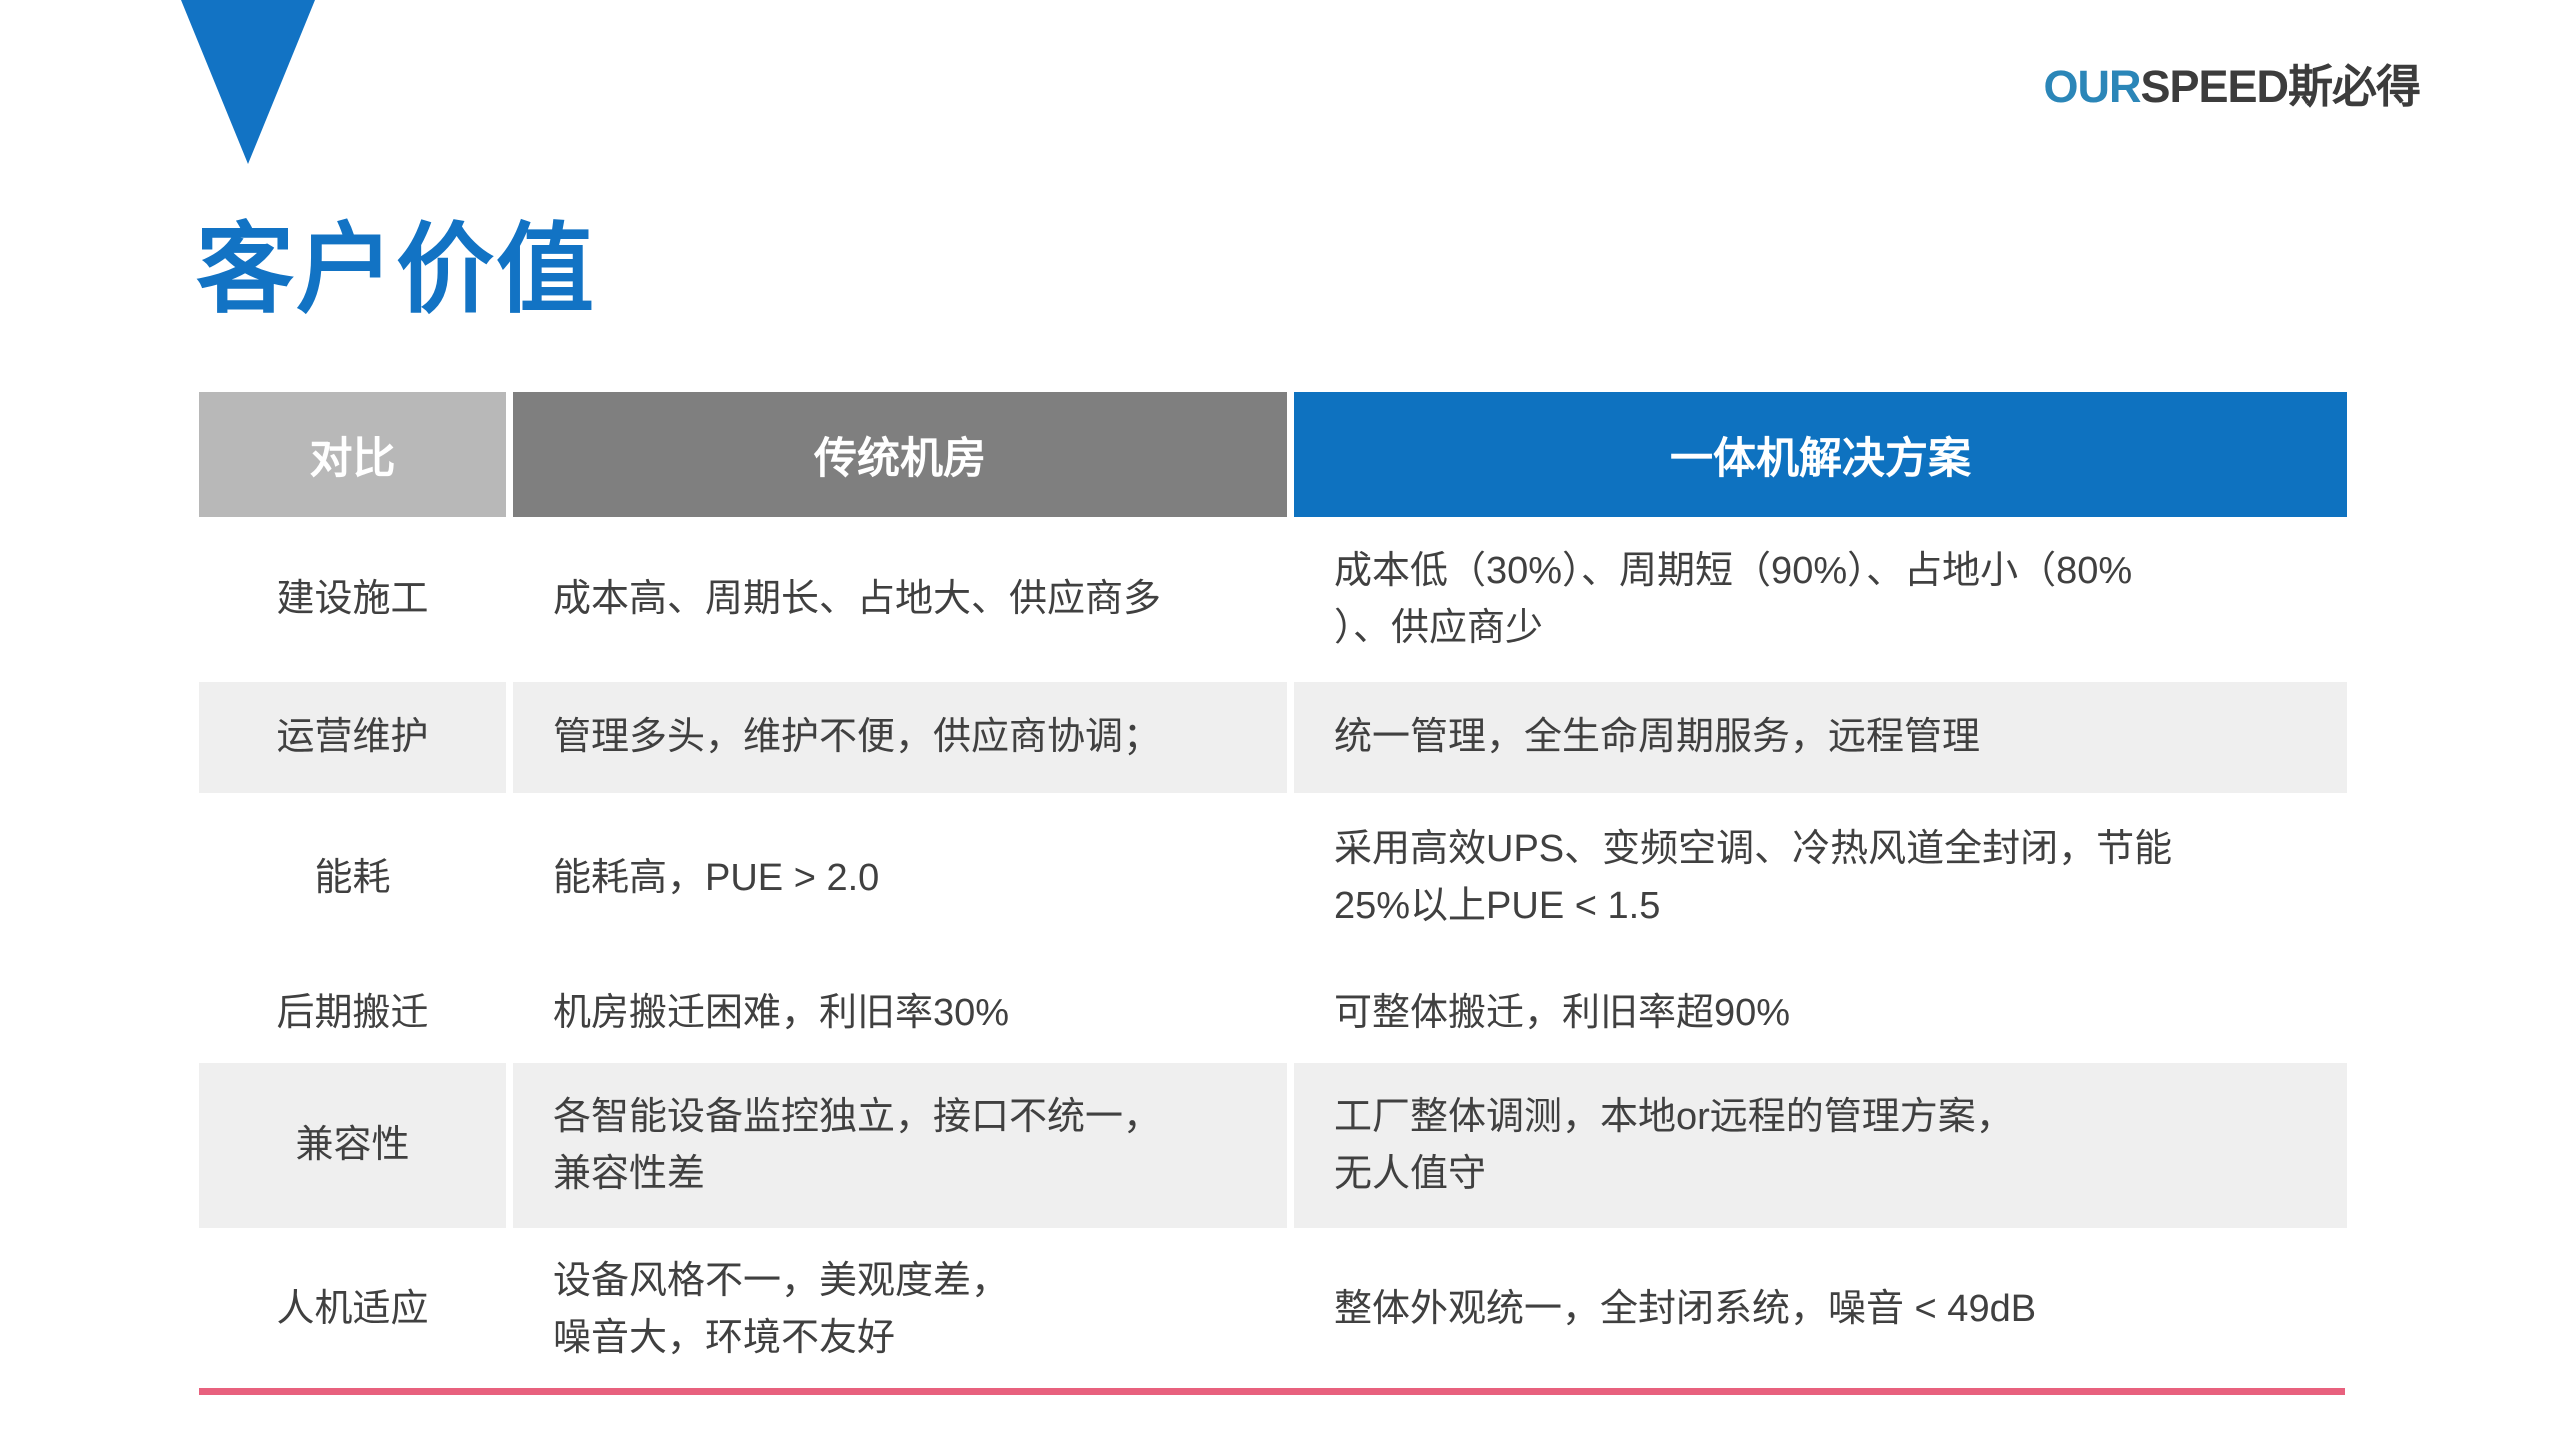 The width and height of the screenshot is (2560, 1440). Describe the element at coordinates (352, 1145) in the screenshot. I see `row-category: 兼容性` at that location.